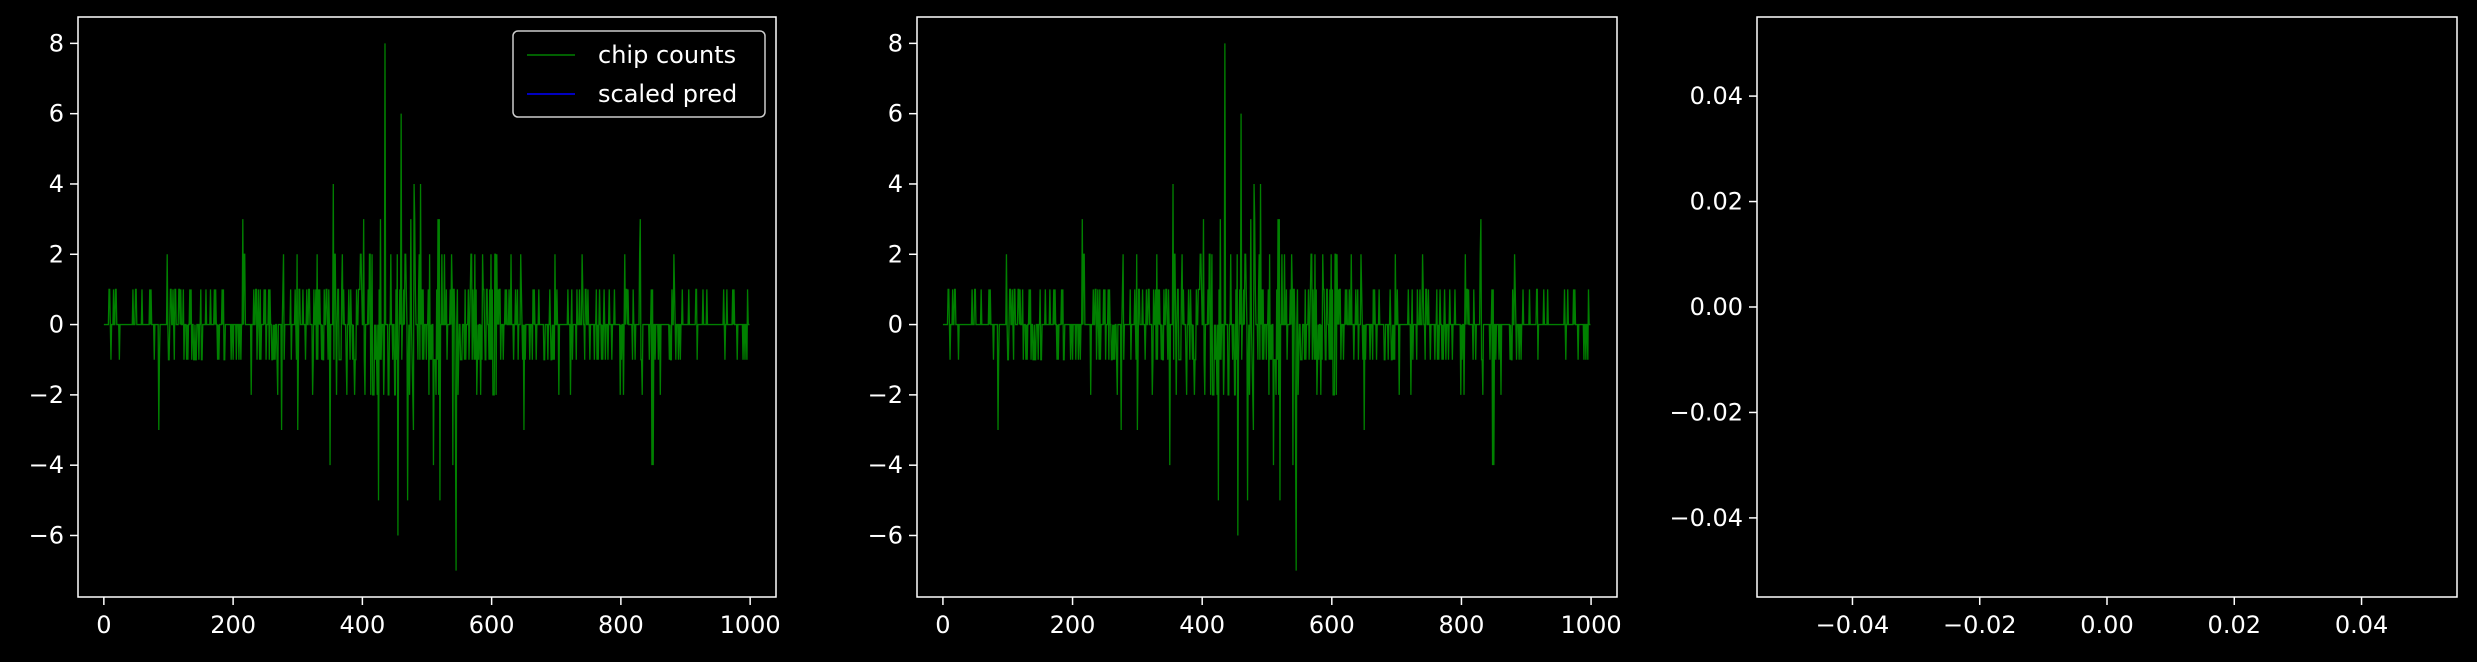 The width and height of the screenshot is (2477, 662). Describe the element at coordinates (1716, 96) in the screenshot. I see `y-tick-label: 0.04` at that location.